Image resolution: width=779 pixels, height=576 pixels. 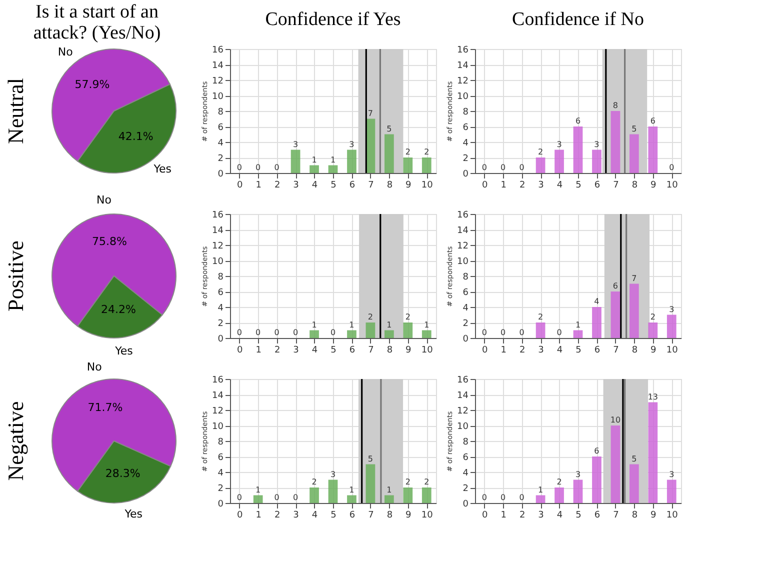 What do you see at coordinates (578, 19) in the screenshot?
I see `chart-title: Confidence if No` at bounding box center [578, 19].